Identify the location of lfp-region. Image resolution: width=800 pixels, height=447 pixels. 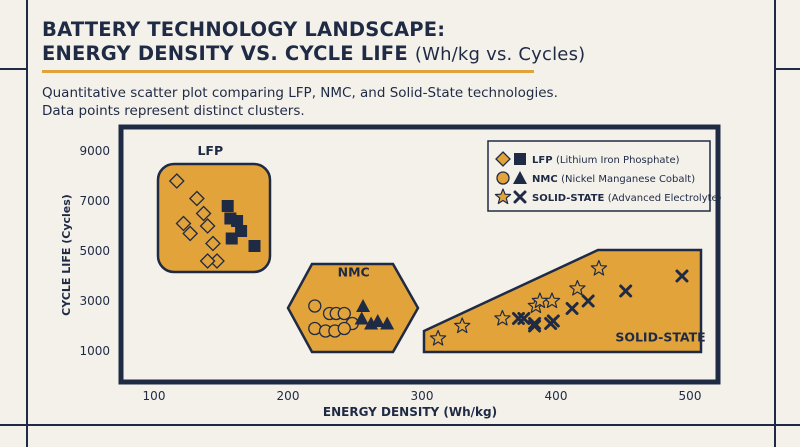
(214, 218).